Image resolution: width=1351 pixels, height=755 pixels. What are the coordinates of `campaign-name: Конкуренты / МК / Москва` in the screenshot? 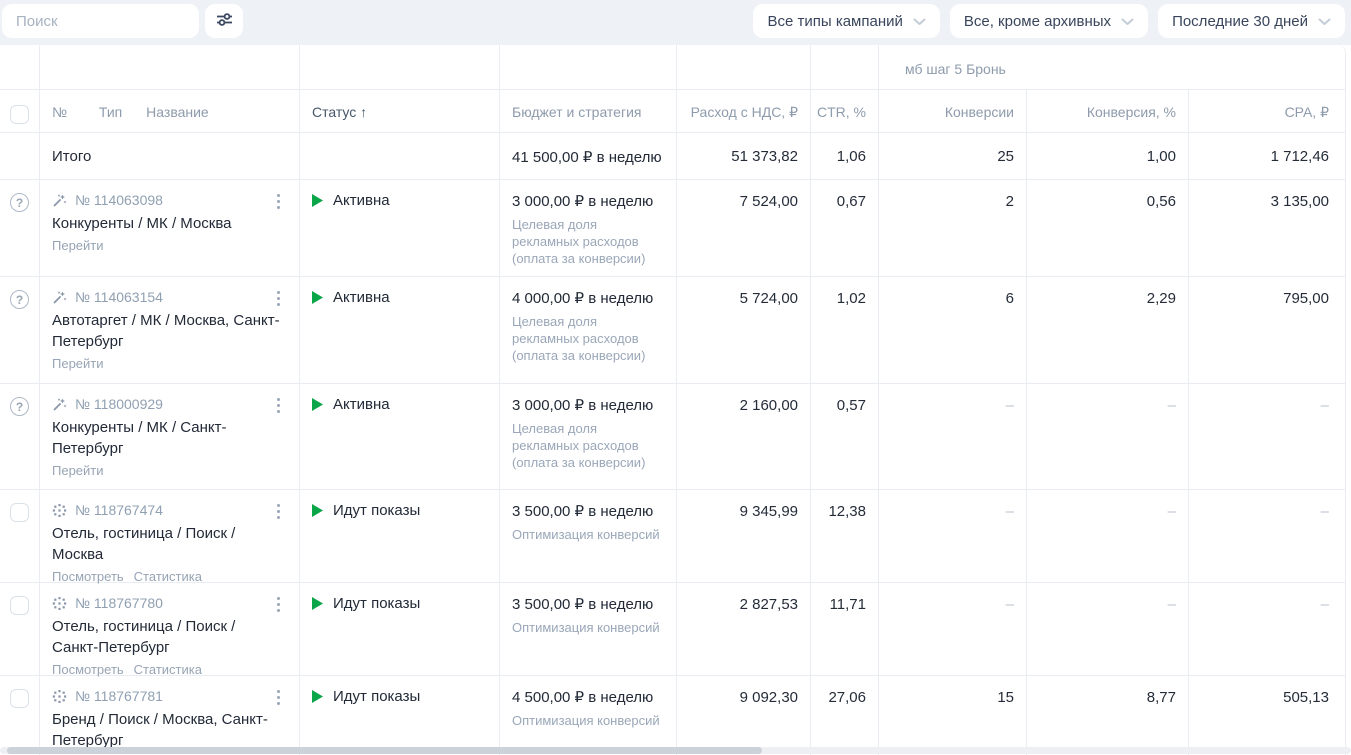 It's located at (142, 223).